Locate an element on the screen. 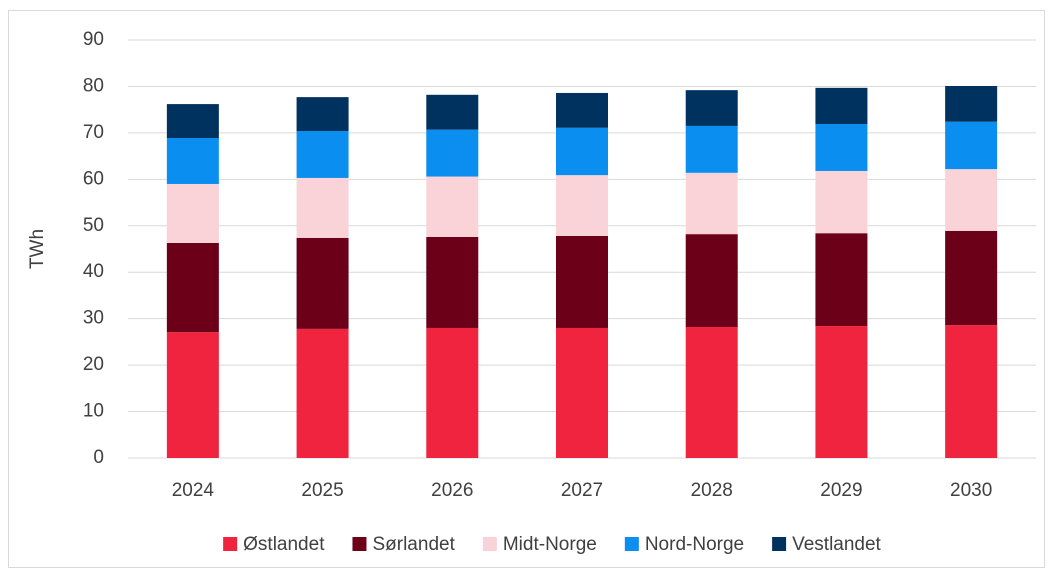  y-tick-label: 20 is located at coordinates (93, 364).